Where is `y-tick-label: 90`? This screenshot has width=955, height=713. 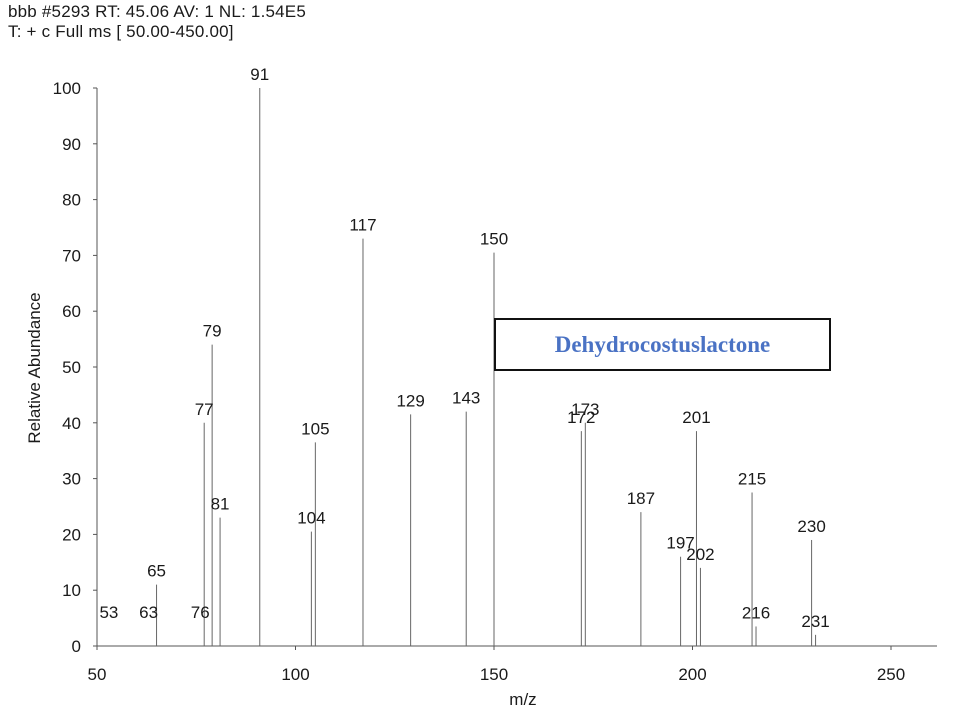 y-tick-label: 90 is located at coordinates (71, 144).